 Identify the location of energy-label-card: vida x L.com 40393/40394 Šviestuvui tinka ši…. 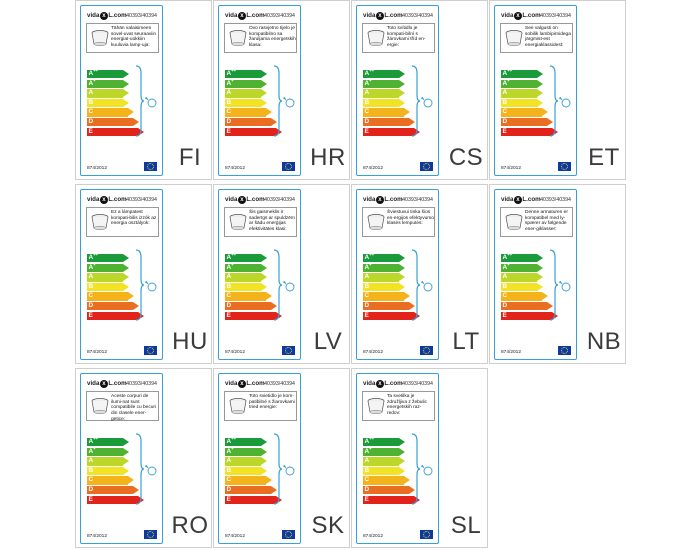
(397, 274).